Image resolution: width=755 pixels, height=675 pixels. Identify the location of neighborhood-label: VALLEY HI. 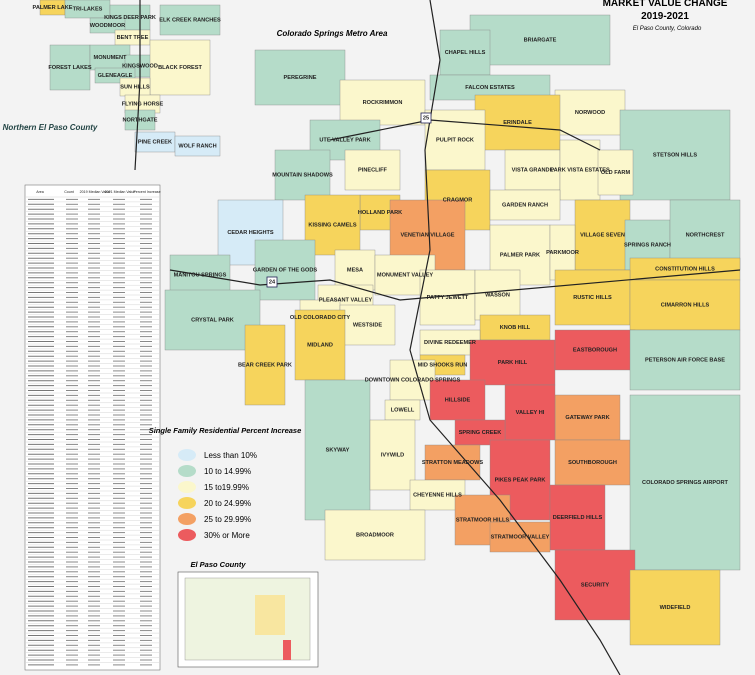
(530, 413).